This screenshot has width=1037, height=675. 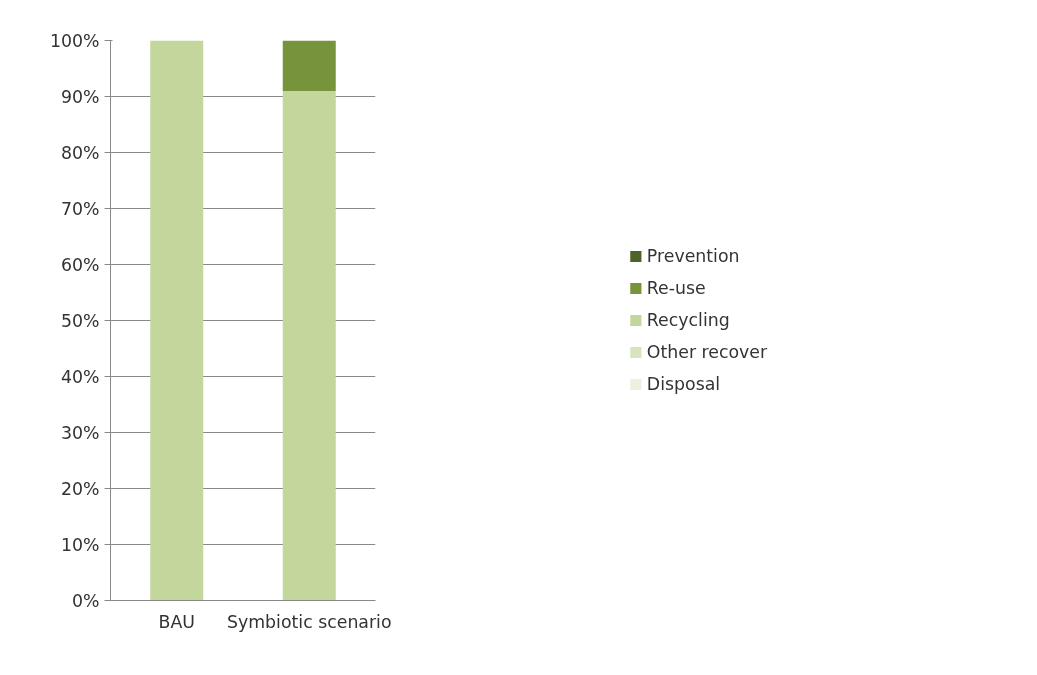 What do you see at coordinates (693, 256) in the screenshot?
I see `legend-label: Prevention` at bounding box center [693, 256].